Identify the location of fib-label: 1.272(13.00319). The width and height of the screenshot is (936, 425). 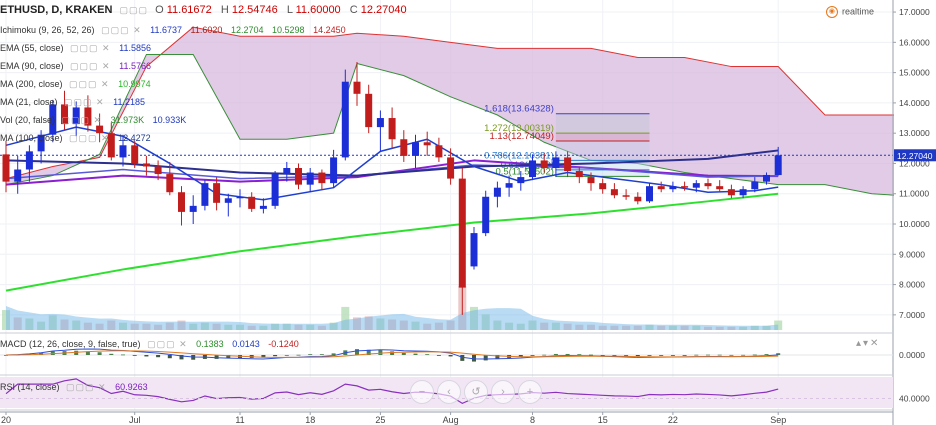
(519, 128).